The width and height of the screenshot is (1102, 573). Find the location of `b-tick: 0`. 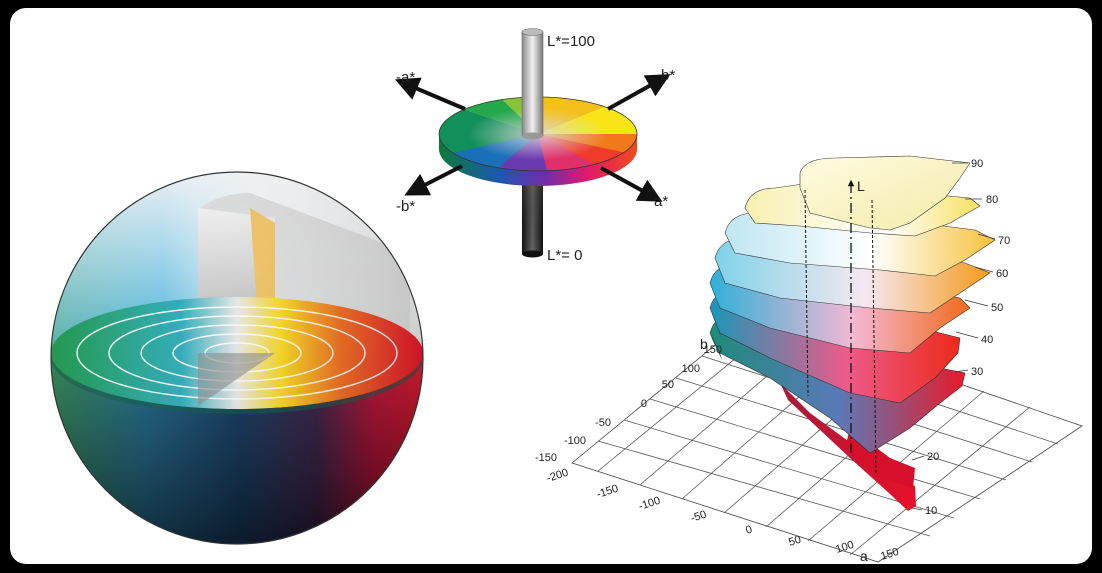

b-tick: 0 is located at coordinates (644, 404).